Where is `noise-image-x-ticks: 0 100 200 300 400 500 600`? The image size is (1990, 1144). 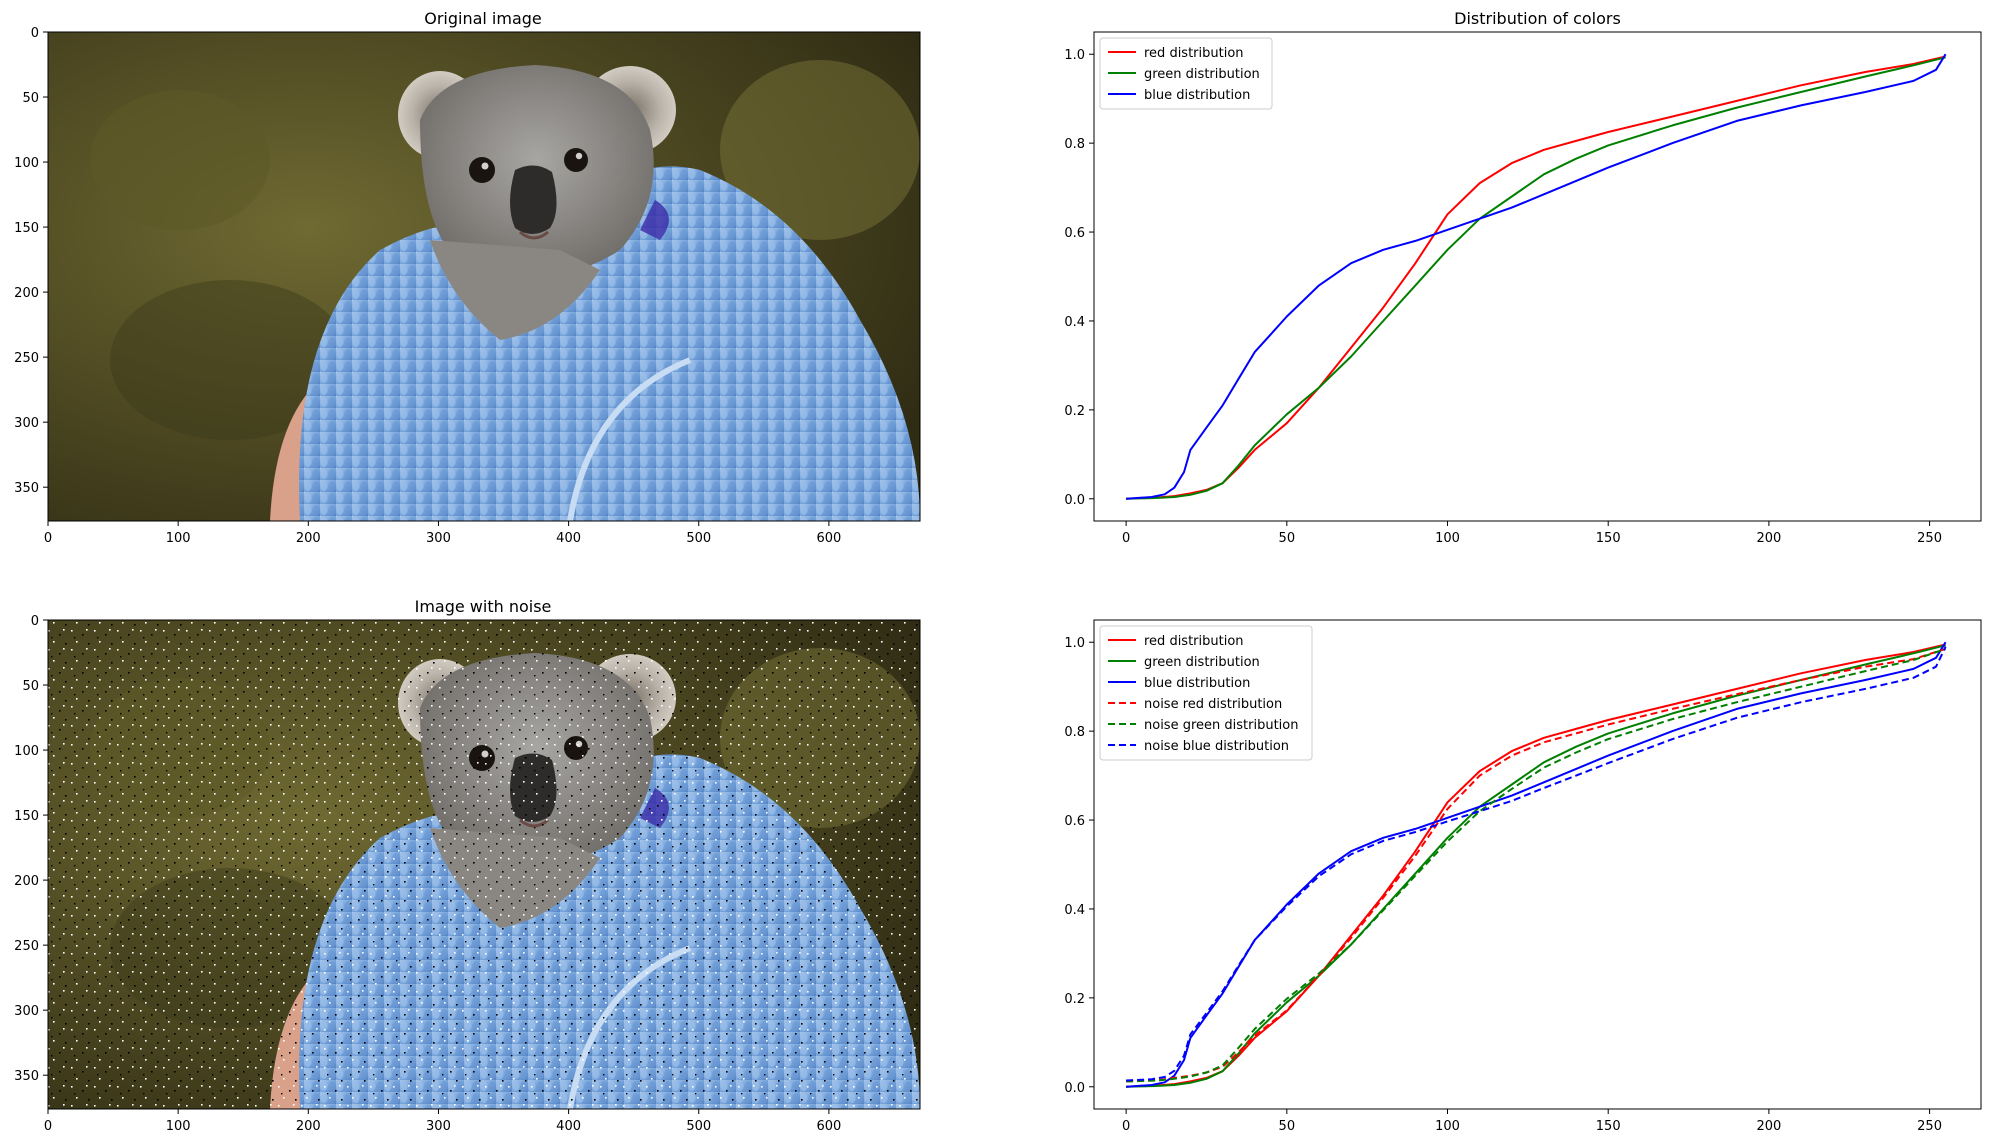 noise-image-x-ticks: 0 100 200 300 400 500 600 is located at coordinates (442, 1121).